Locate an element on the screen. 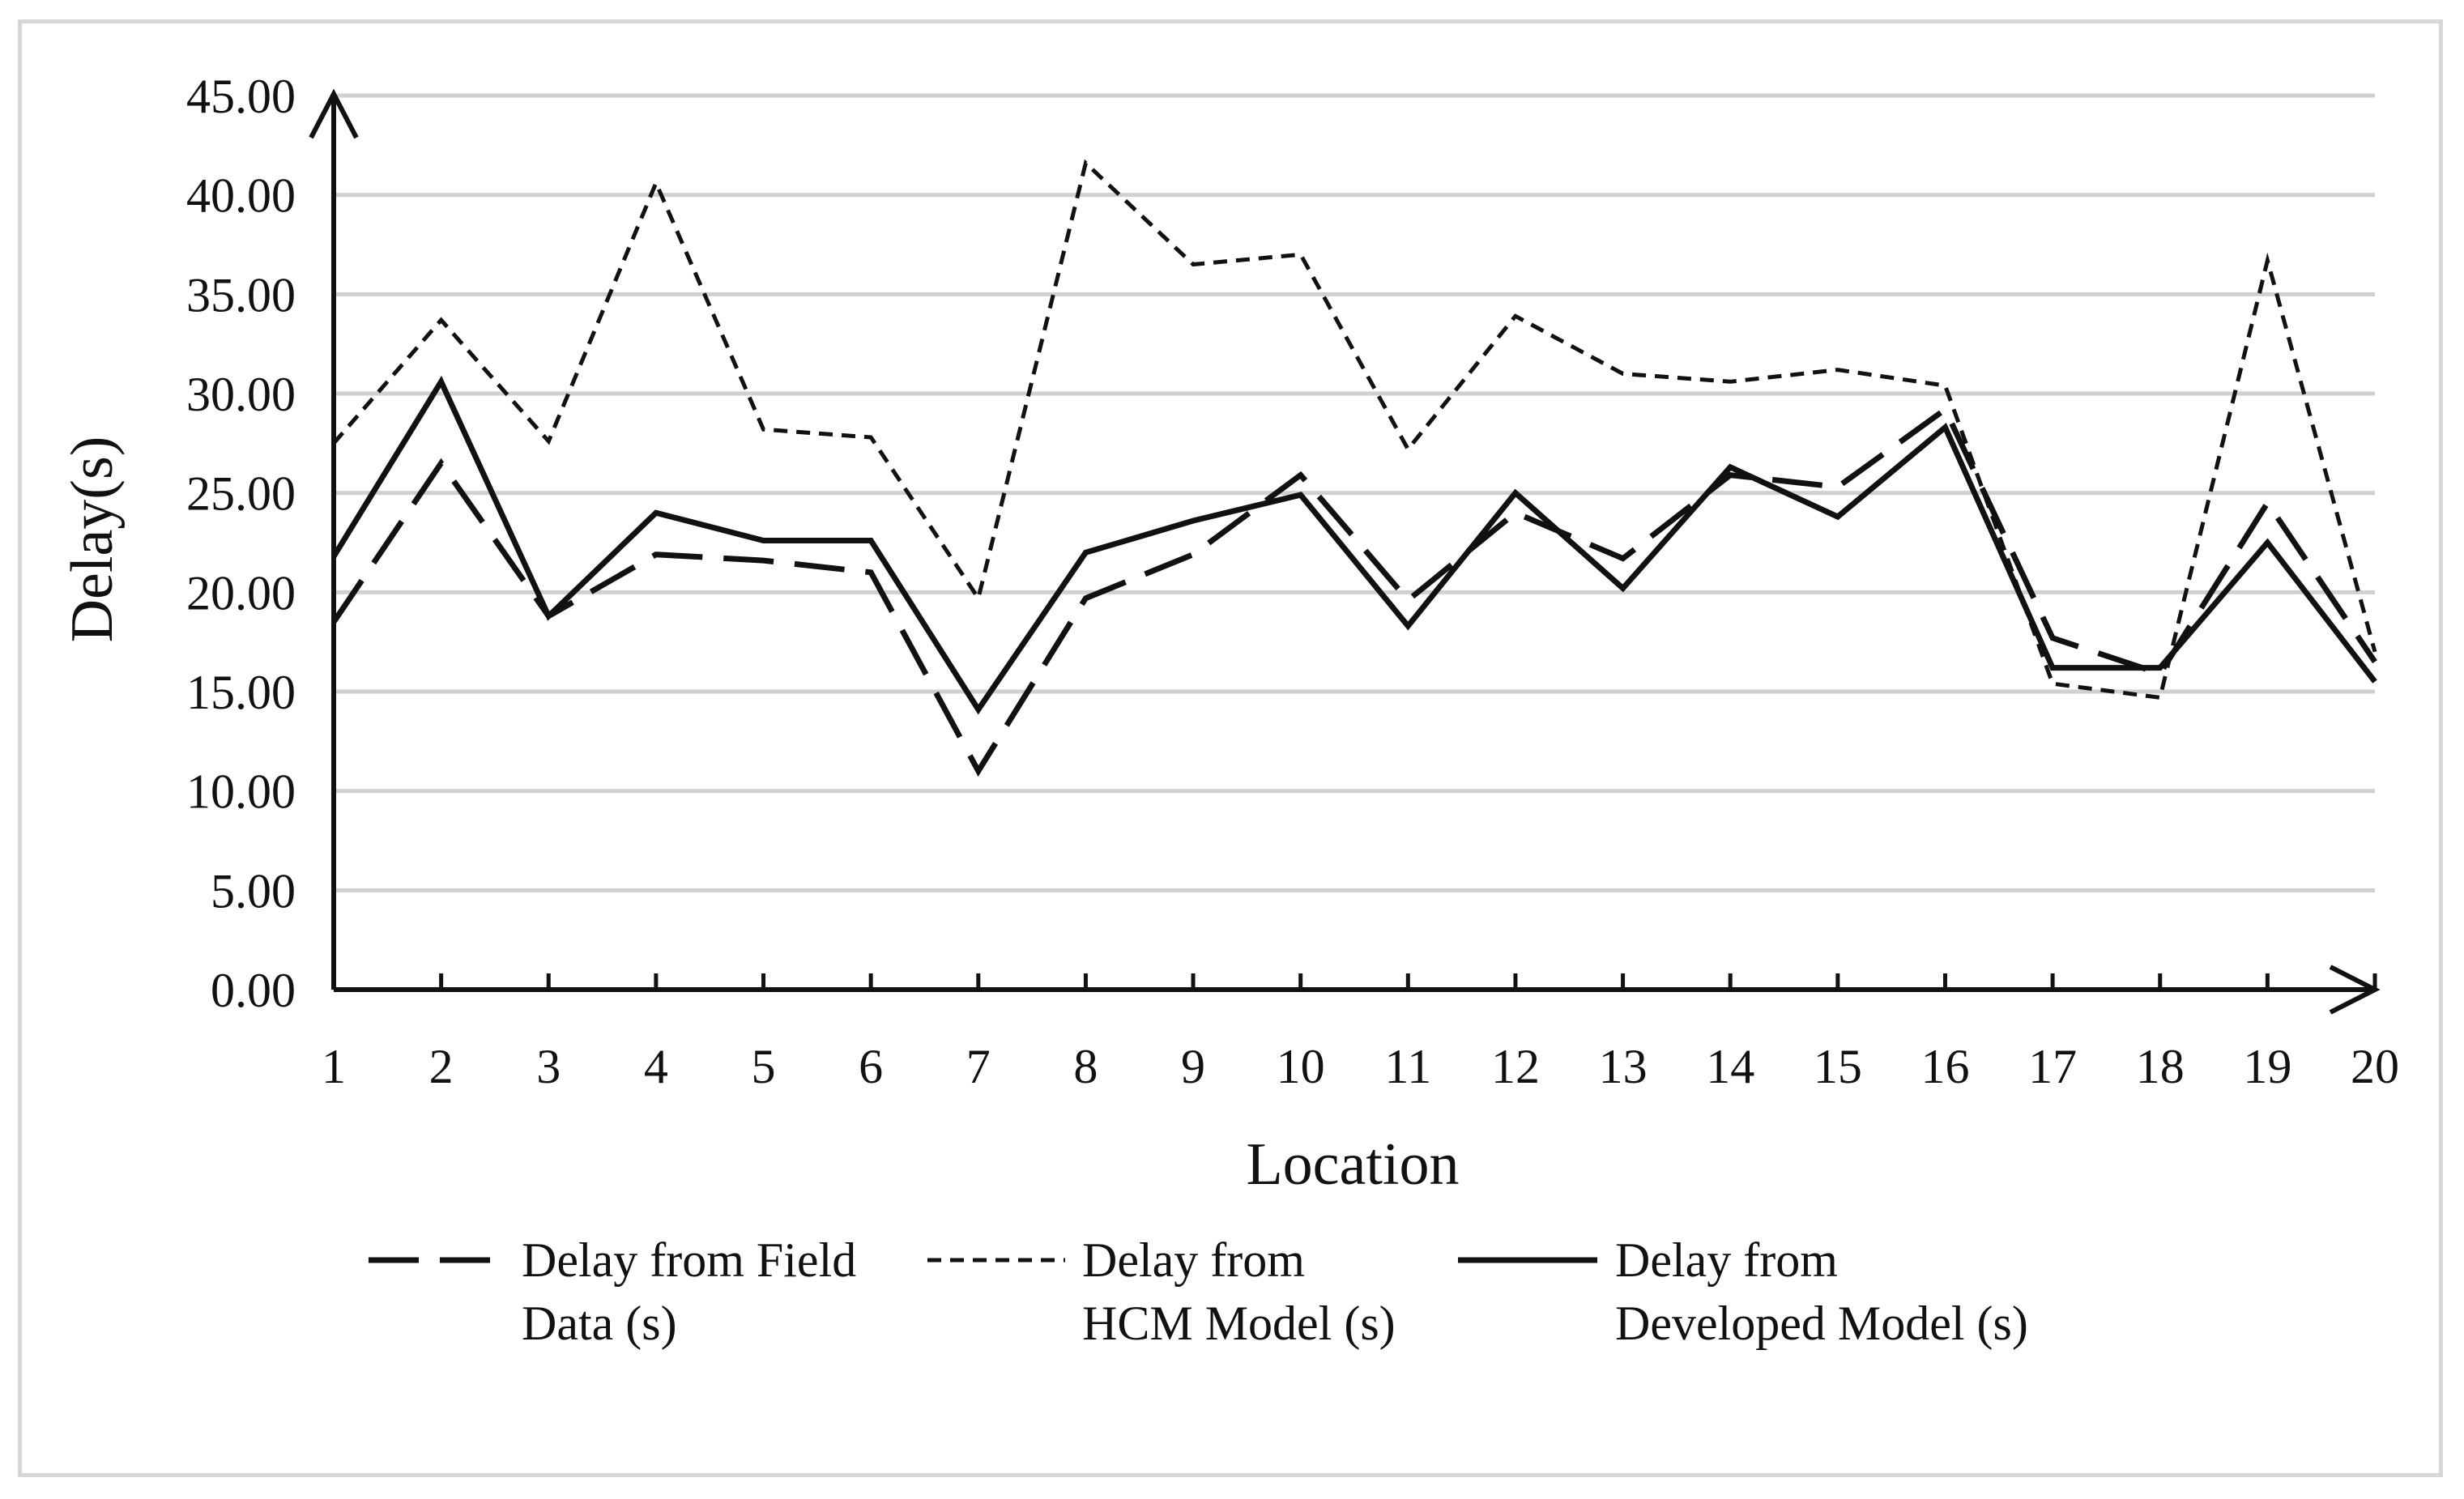  x-tick-label: 20 is located at coordinates (2375, 1066).